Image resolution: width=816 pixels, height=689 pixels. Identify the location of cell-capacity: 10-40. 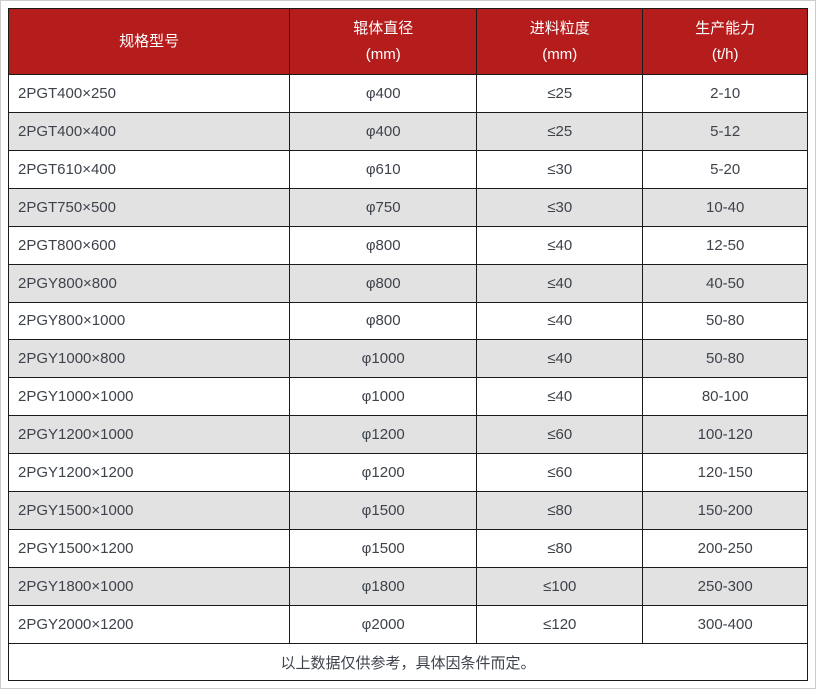
(725, 207).